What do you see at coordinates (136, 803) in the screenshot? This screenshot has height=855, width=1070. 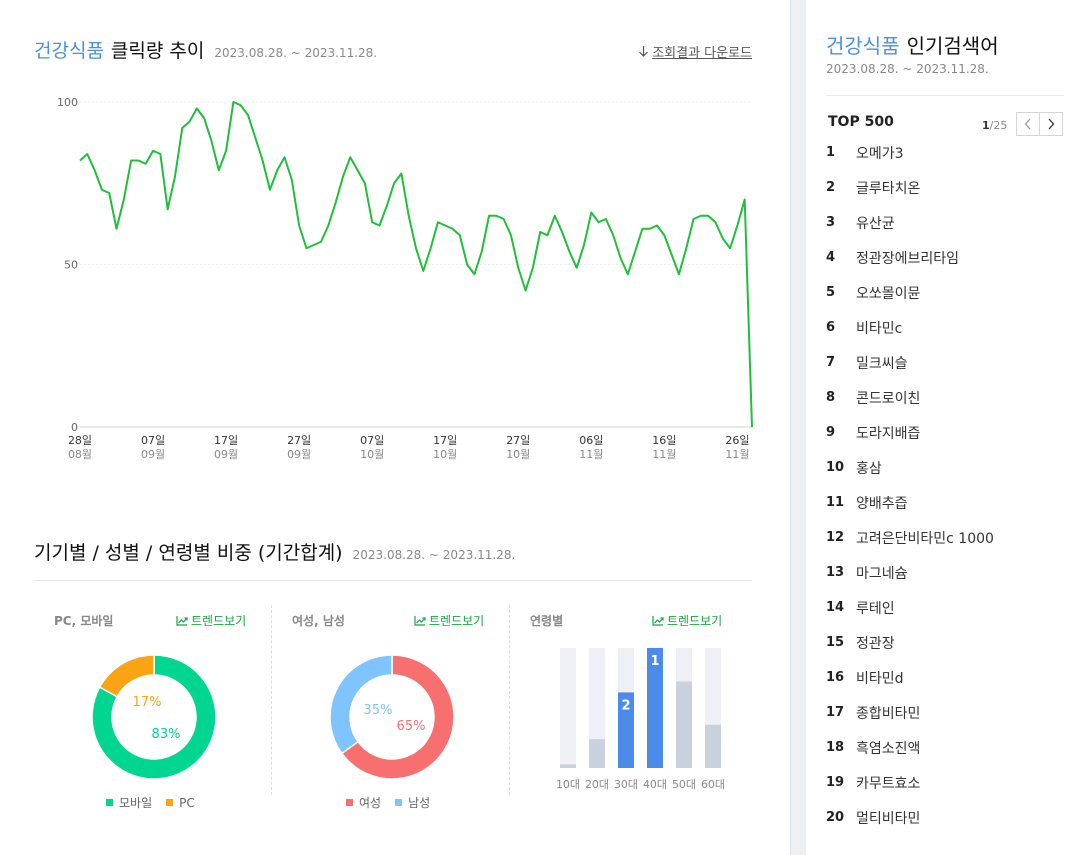 I see `legend-mobile: 모바일` at bounding box center [136, 803].